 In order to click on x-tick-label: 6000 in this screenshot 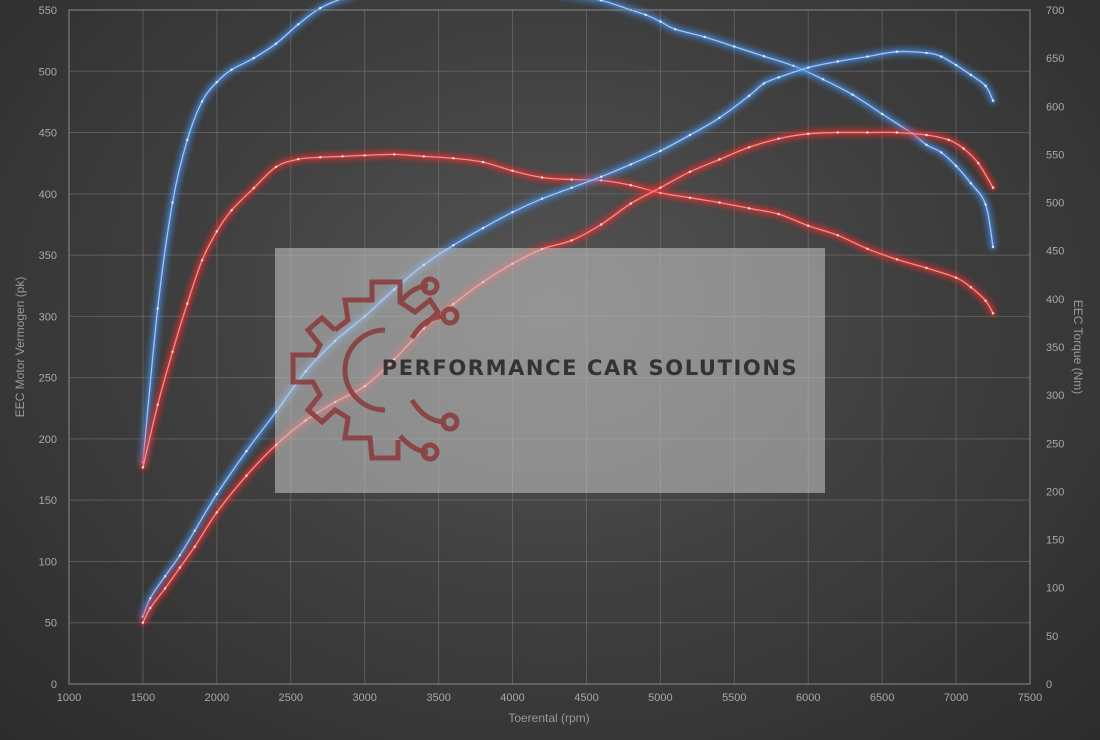, I will do `click(808, 698)`.